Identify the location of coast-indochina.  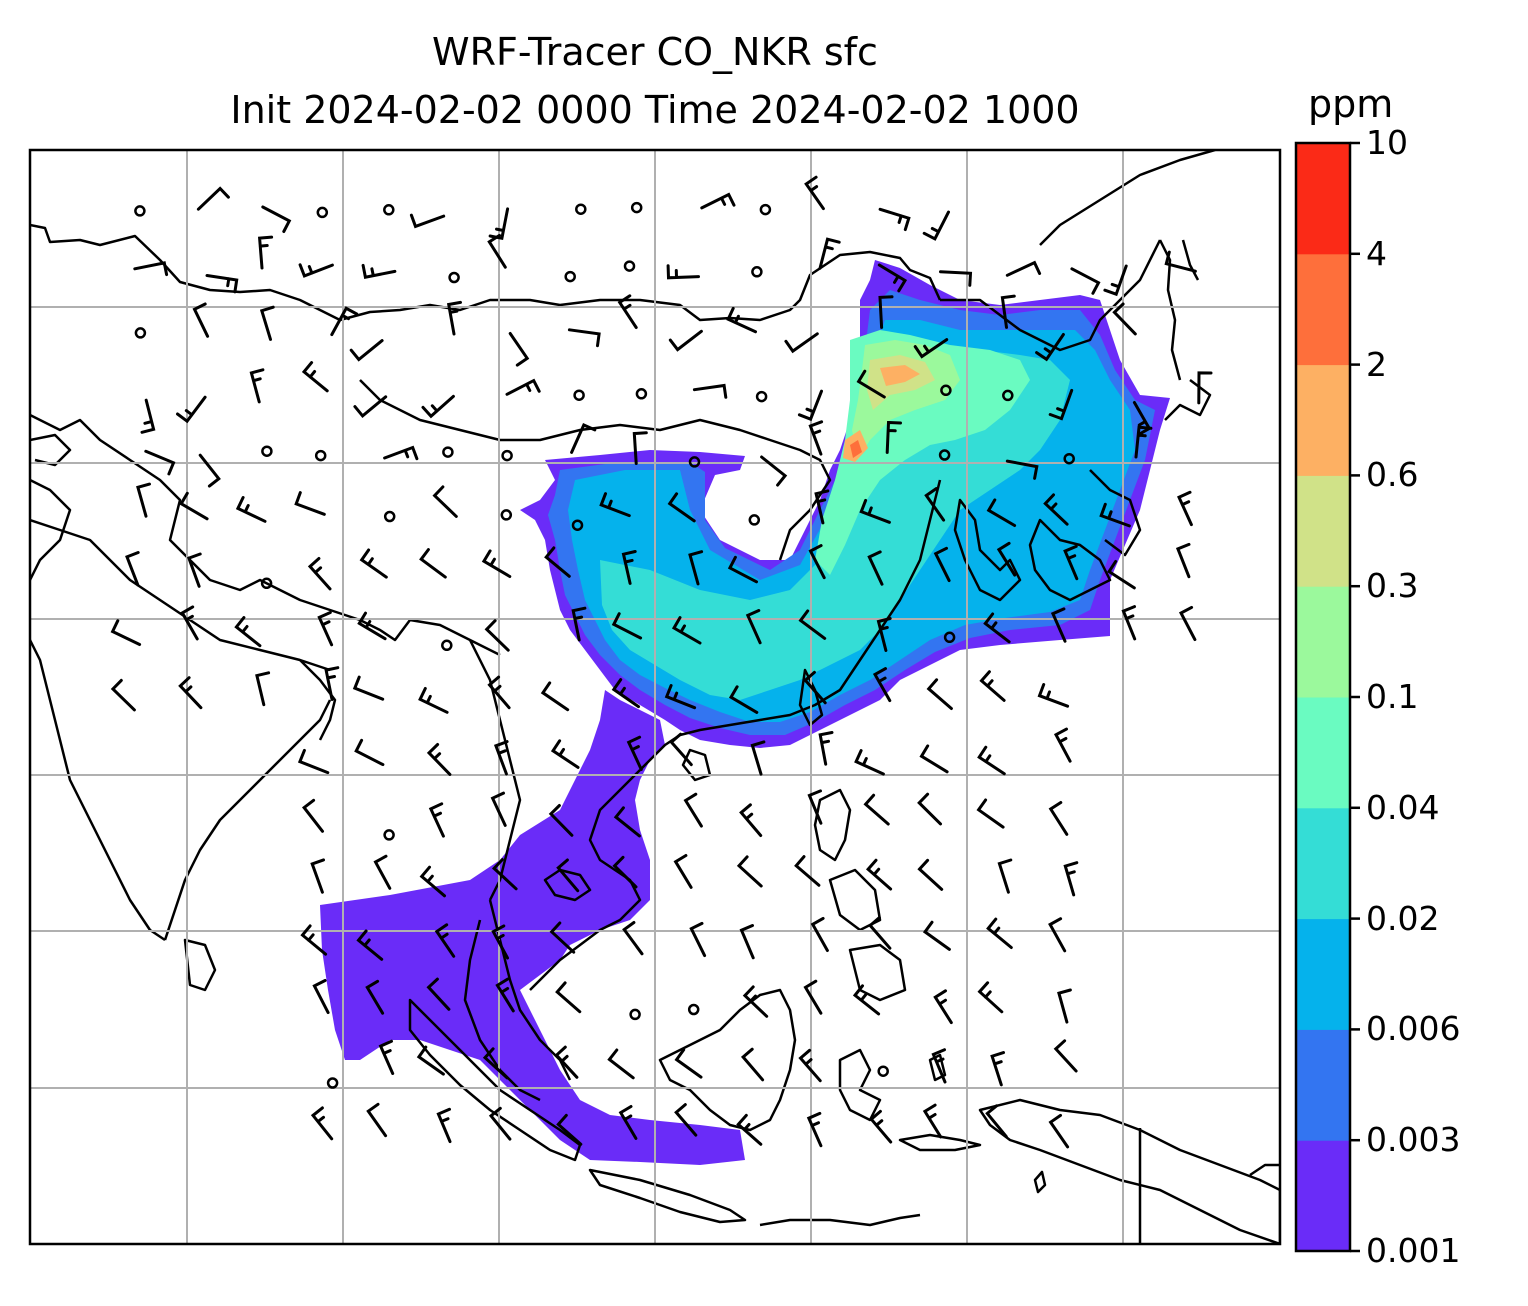
(585, 880).